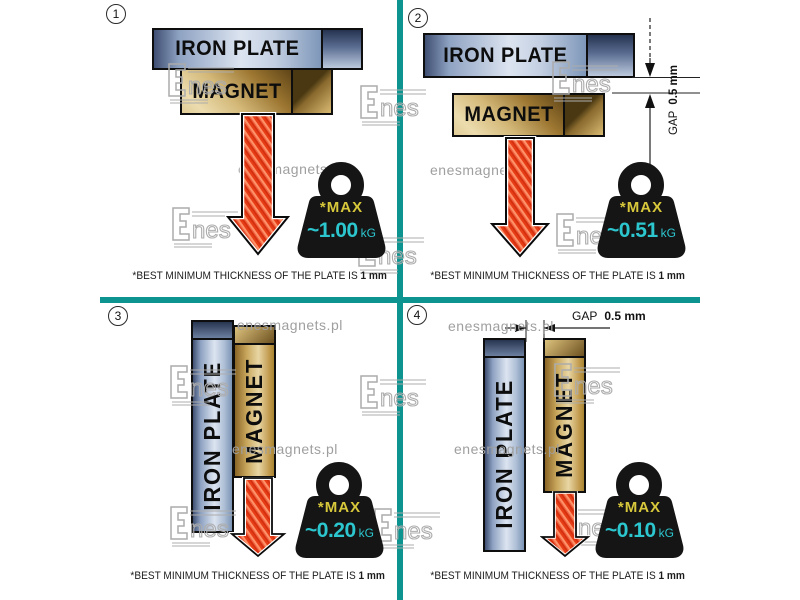 This screenshot has width=800, height=600. Describe the element at coordinates (332, 230) in the screenshot. I see `force-number: ~1.00` at that location.